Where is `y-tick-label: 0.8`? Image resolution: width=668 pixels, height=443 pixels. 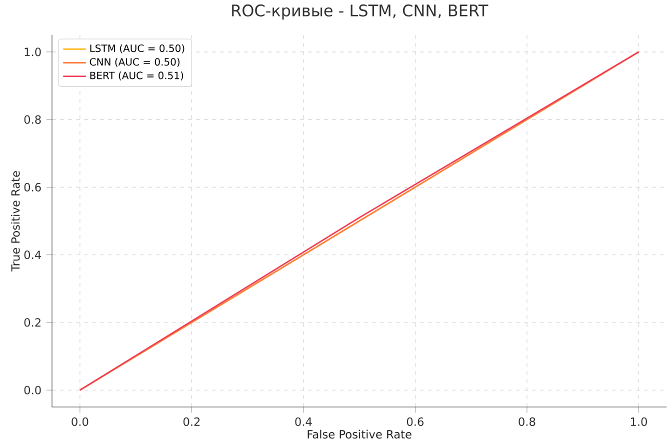
y-tick-label: 0.8 is located at coordinates (32, 119).